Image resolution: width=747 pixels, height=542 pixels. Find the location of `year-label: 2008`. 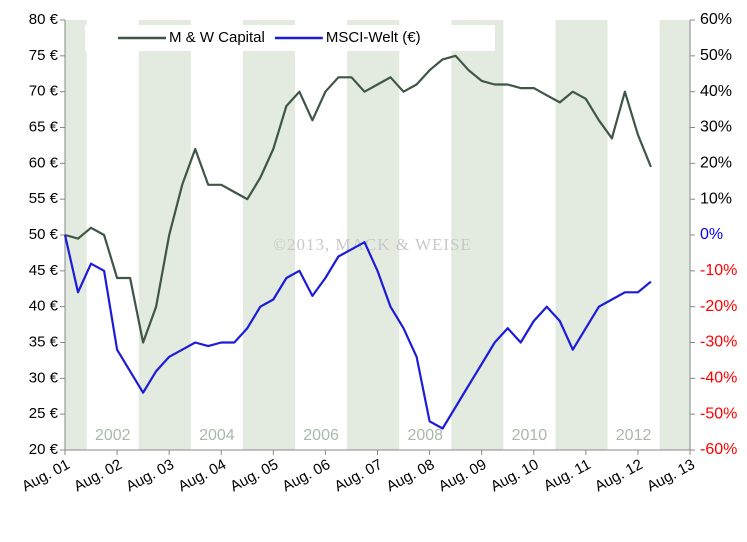

year-label: 2008 is located at coordinates (425, 435).